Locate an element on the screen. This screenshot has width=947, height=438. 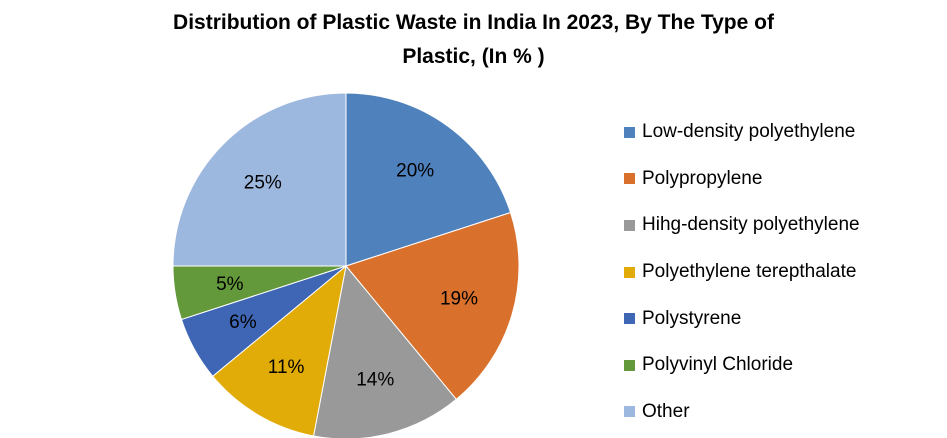
legend-item-2: Hihg-density polyethylene is located at coordinates (742, 225).